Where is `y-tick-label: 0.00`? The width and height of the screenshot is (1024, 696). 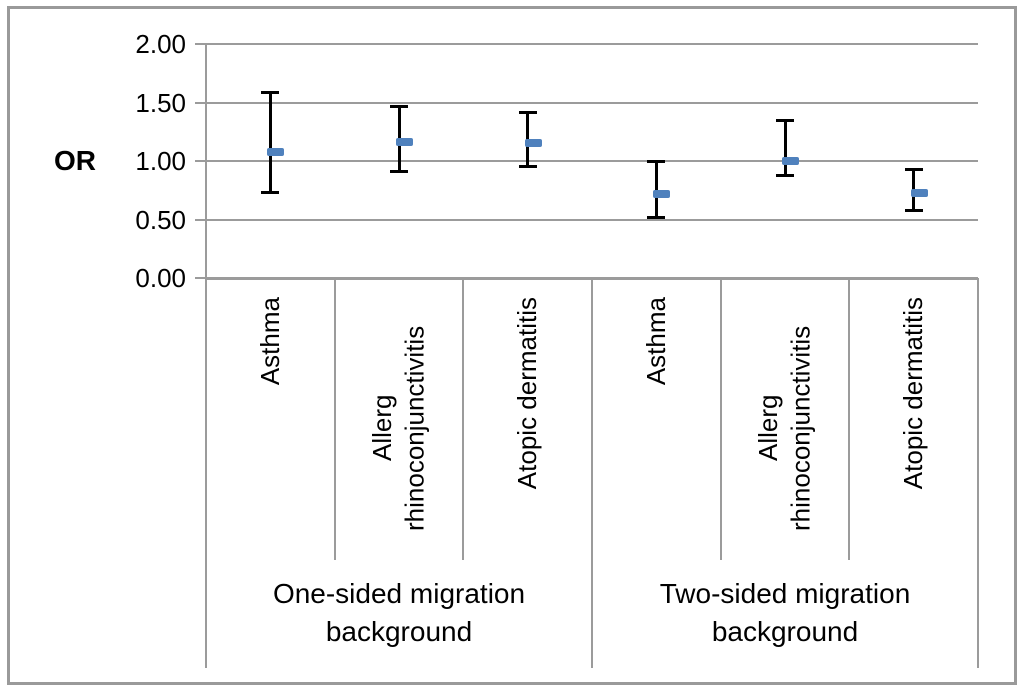
y-tick-label: 0.00 is located at coordinates (160, 278).